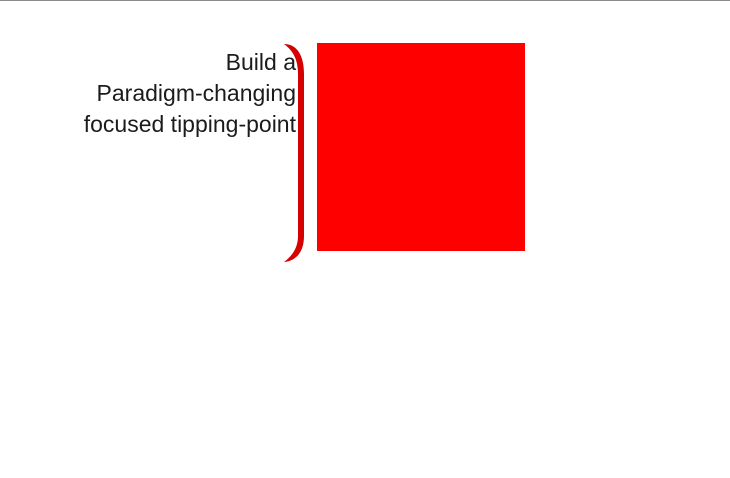 The width and height of the screenshot is (730, 478). I want to click on brace-shape, so click(294, 153).